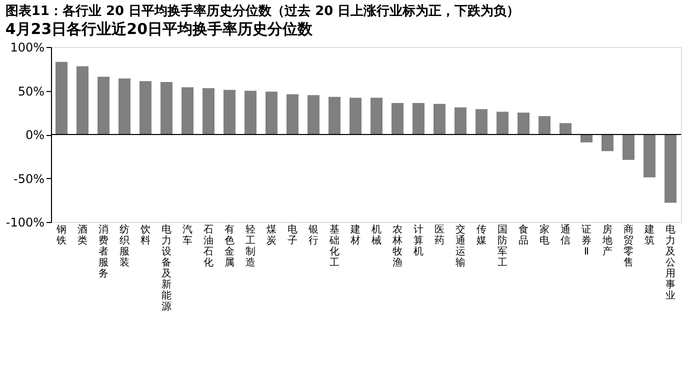  What do you see at coordinates (629, 246) in the screenshot?
I see `x-tick-label: 商贸零售` at bounding box center [629, 246].